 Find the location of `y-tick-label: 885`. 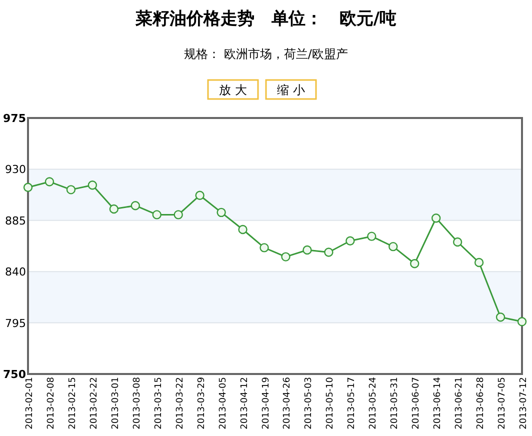

y-tick-label: 885 is located at coordinates (15, 221).